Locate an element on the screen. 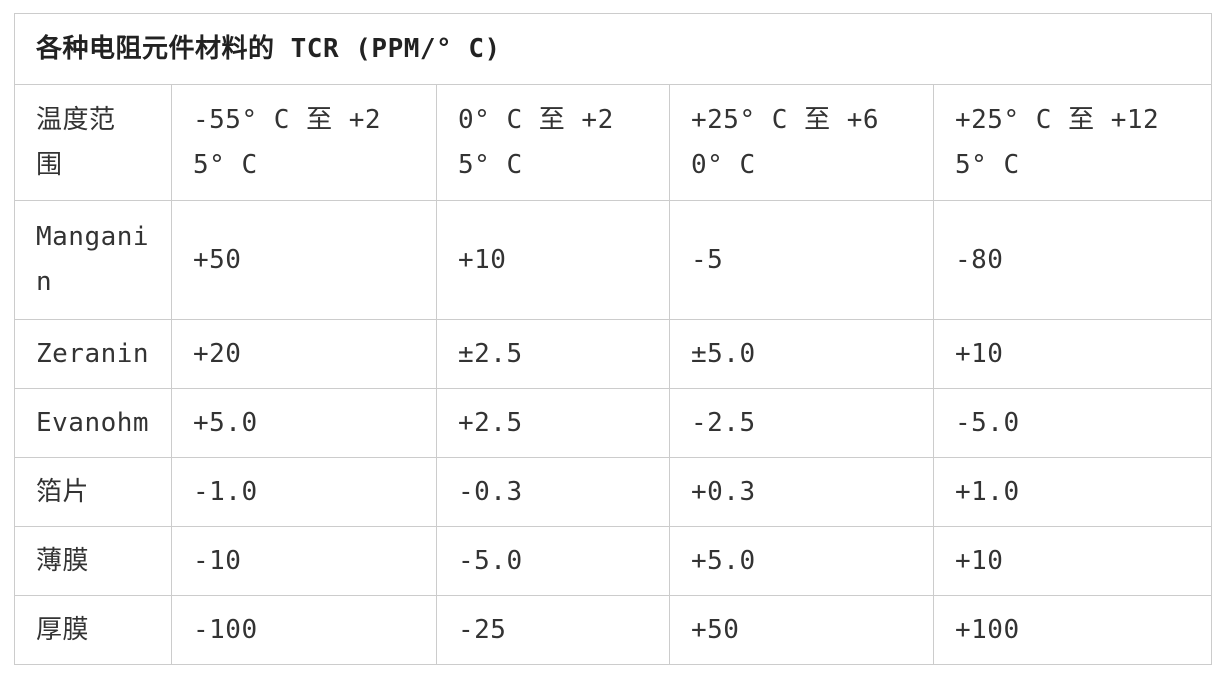  table-row: 薄膜 -10 -5.0 +5.0 +10 is located at coordinates (613, 561).